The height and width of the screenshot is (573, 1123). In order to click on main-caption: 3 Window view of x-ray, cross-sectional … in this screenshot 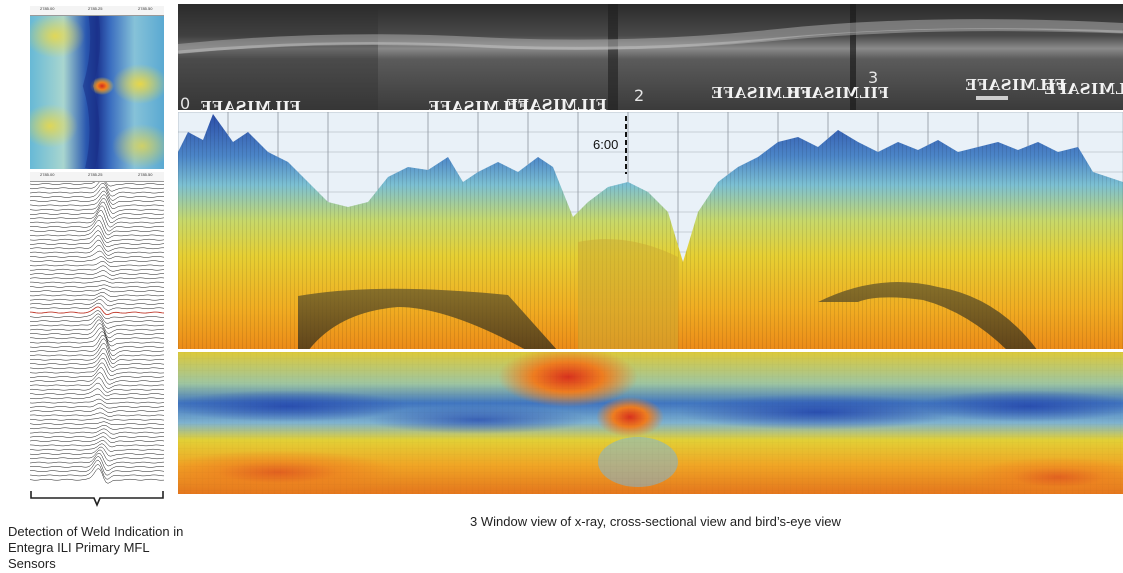, I will do `click(655, 521)`.